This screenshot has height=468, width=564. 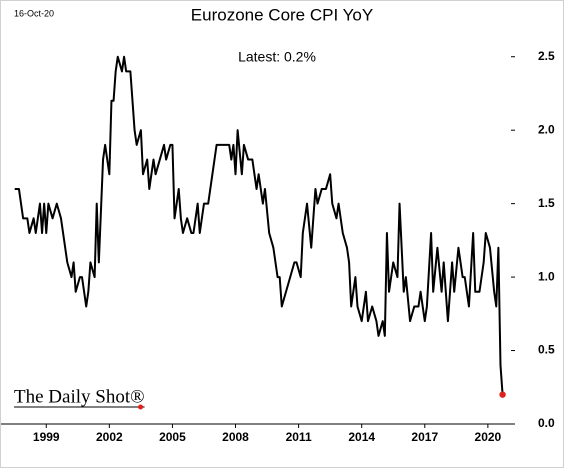 I want to click on watermark: The Daily Shot®, so click(x=79, y=396).